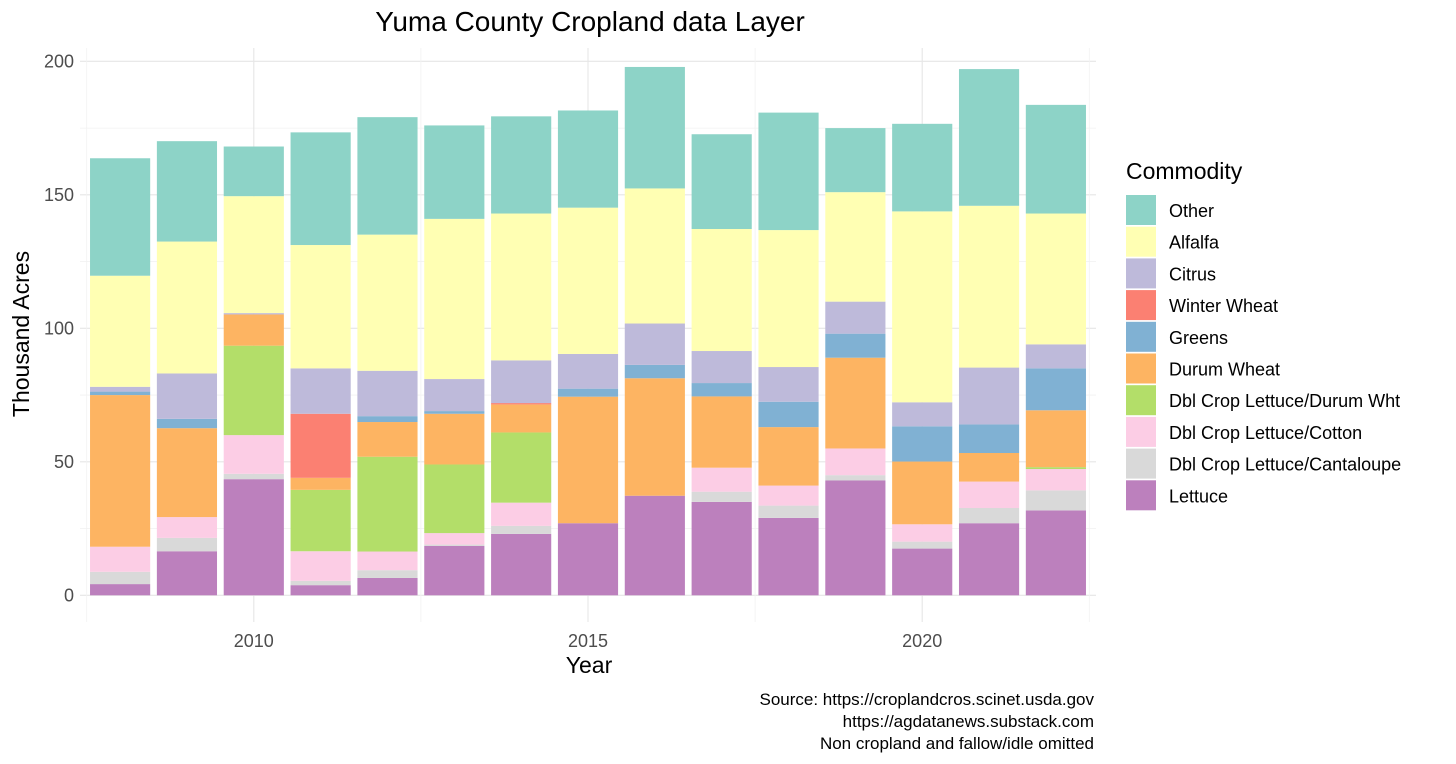 The width and height of the screenshot is (1456, 764). Describe the element at coordinates (1191, 211) in the screenshot. I see `legend-label: Other` at that location.